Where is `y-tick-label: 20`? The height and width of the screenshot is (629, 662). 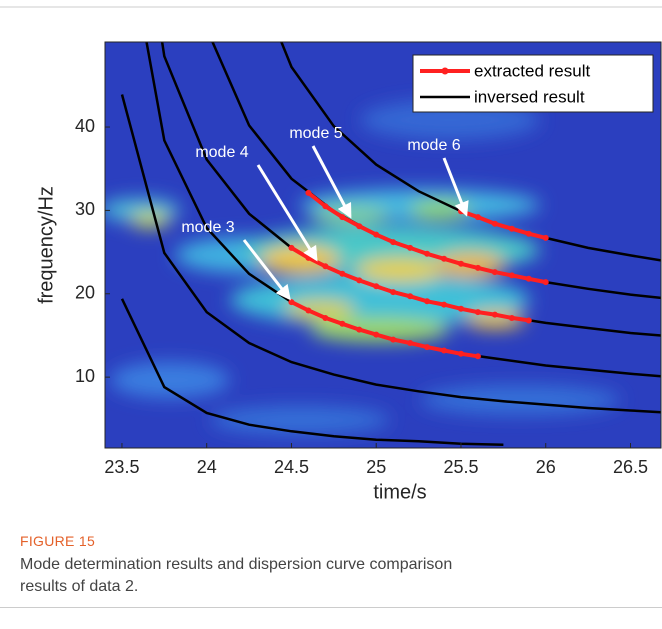 y-tick-label: 20 is located at coordinates (85, 293).